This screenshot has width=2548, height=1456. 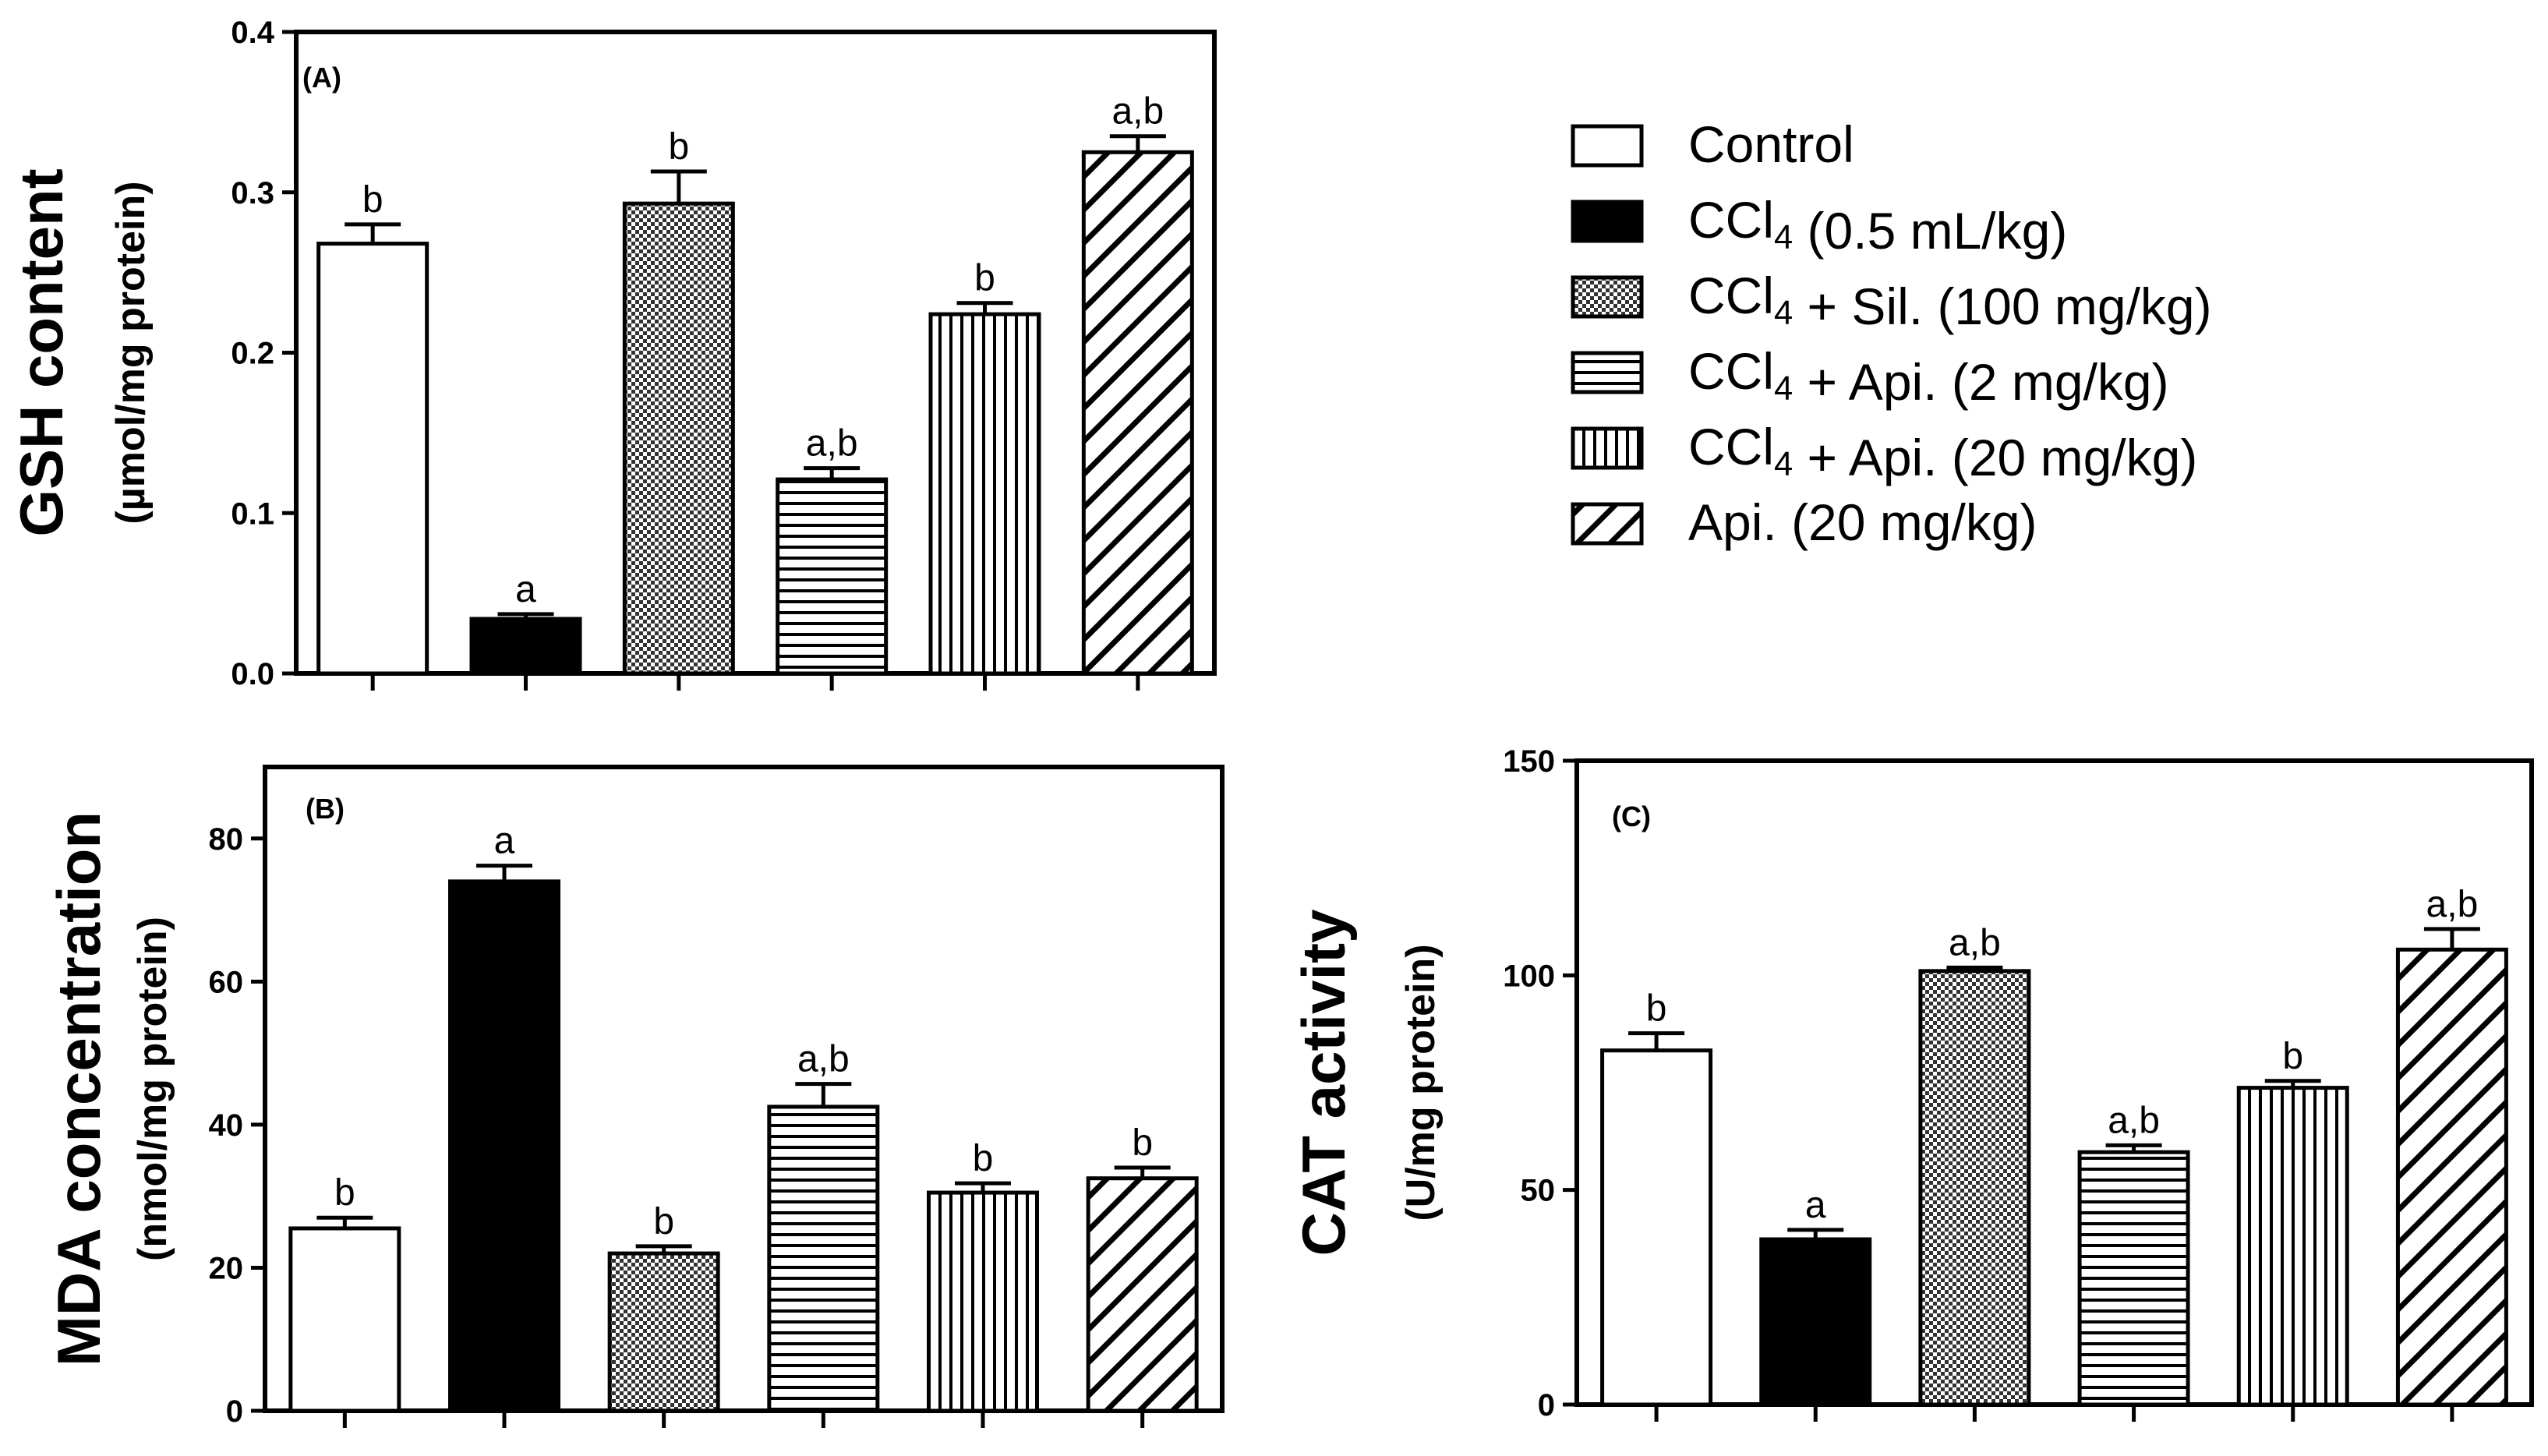 What do you see at coordinates (1529, 761) in the screenshot?
I see `cat-y-tick-label: 150` at bounding box center [1529, 761].